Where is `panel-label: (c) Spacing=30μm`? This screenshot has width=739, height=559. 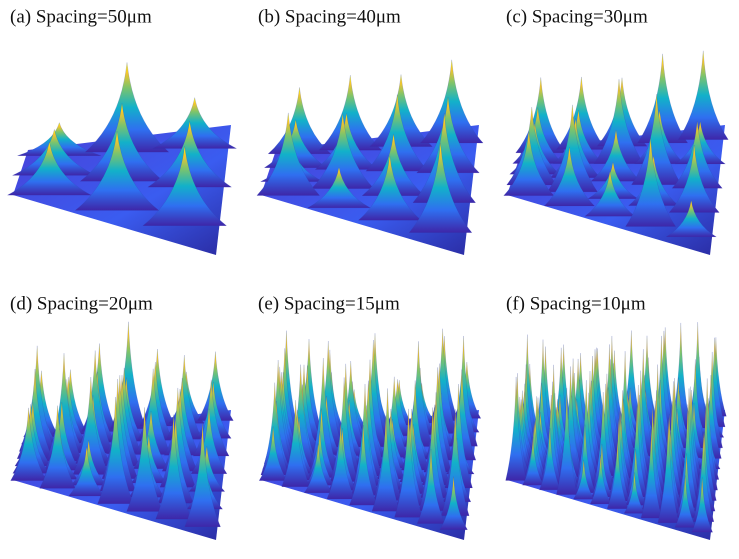 panel-label: (c) Spacing=30μm is located at coordinates (577, 16).